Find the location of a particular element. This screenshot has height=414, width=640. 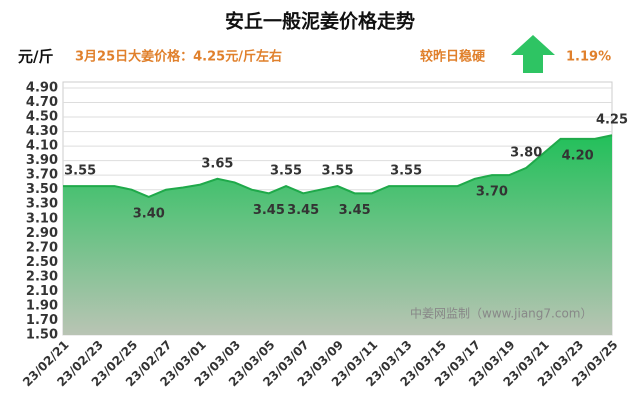

watermark: 中姜网监制（www.jiang7.com） is located at coordinates (501, 313).